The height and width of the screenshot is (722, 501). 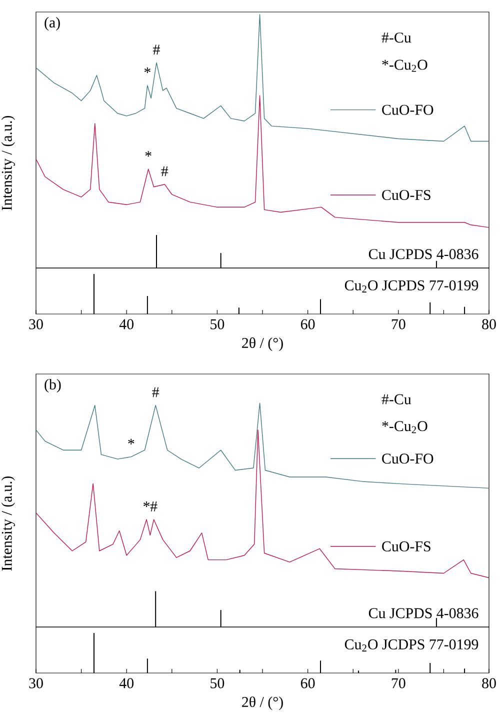 What do you see at coordinates (411, 286) in the screenshot?
I see `series-label: Cu$_{2}$O JCPDS 77-0199` at bounding box center [411, 286].